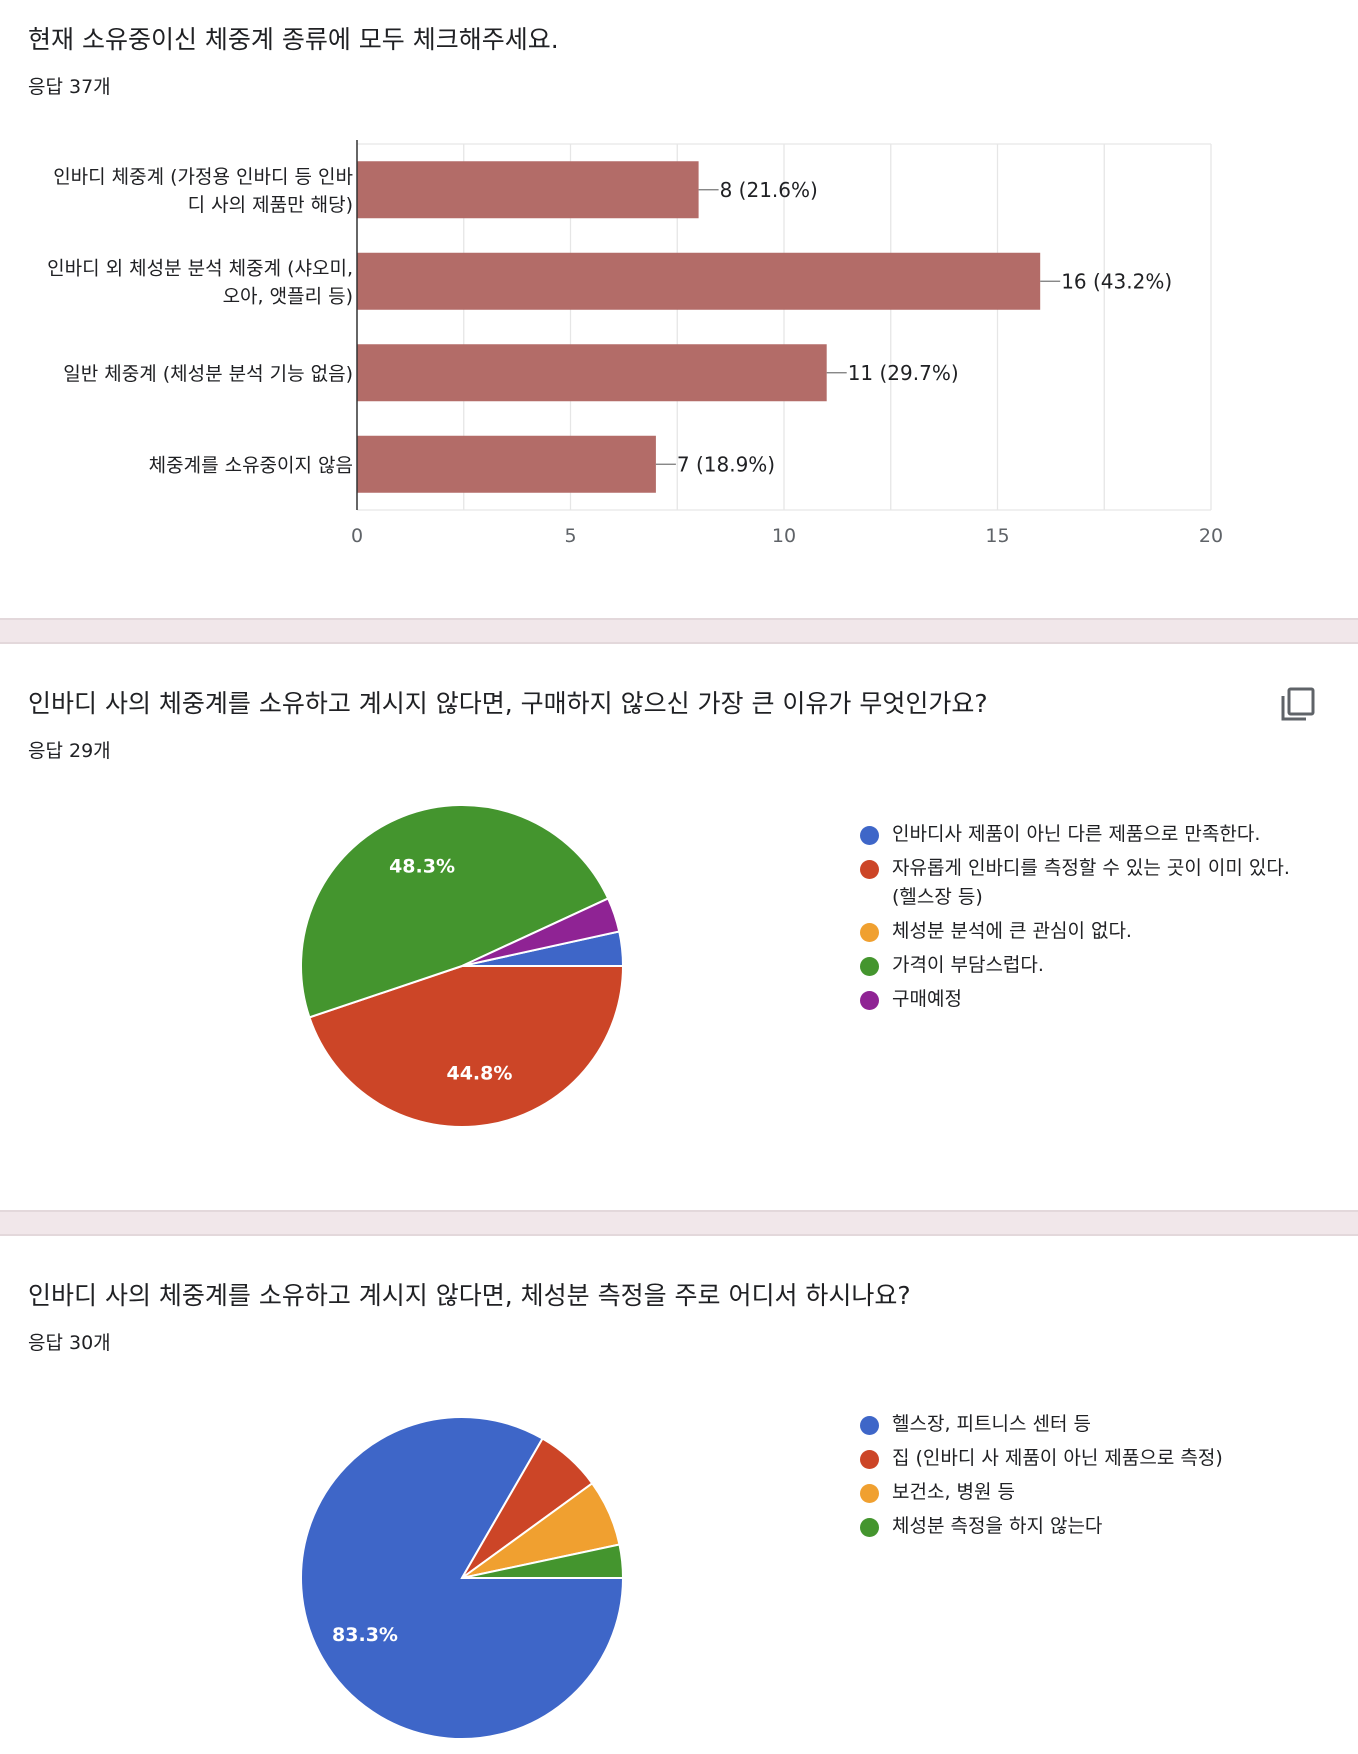  I want to click on slice-label: 48.3%, so click(422, 867).